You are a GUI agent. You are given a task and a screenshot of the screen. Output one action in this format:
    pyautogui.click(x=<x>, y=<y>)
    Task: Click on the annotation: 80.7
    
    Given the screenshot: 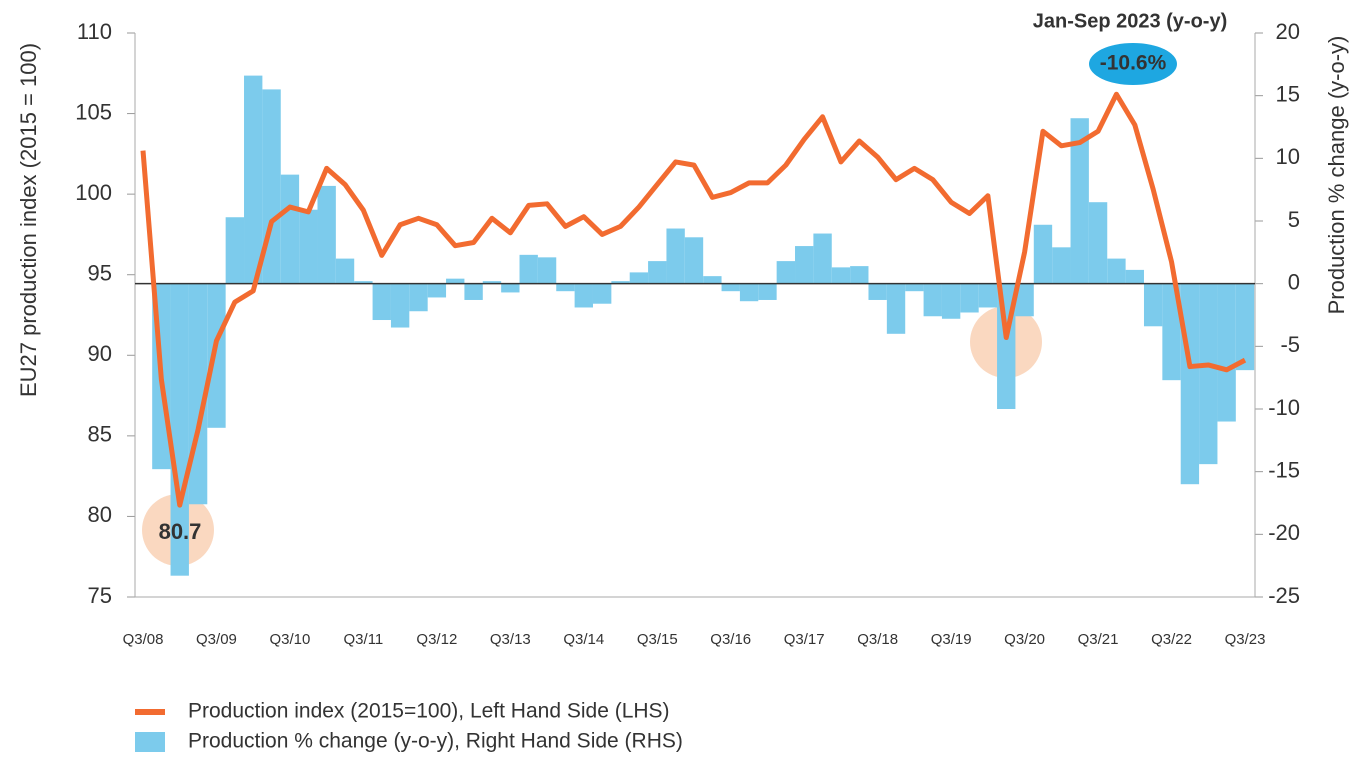 What is the action you would take?
    pyautogui.click(x=180, y=531)
    